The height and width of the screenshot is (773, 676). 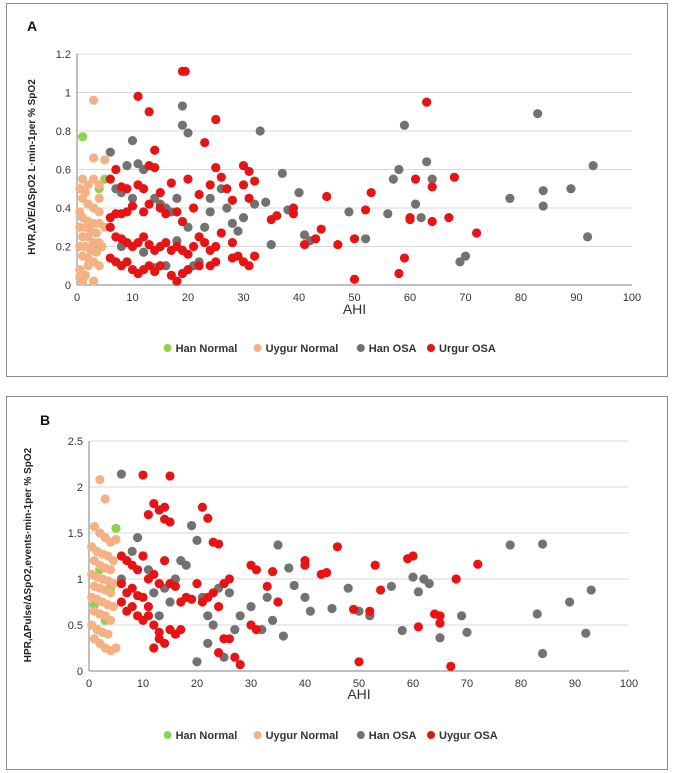 What do you see at coordinates (257, 348) in the screenshot?
I see `legend-marker-uygur-normal` at bounding box center [257, 348].